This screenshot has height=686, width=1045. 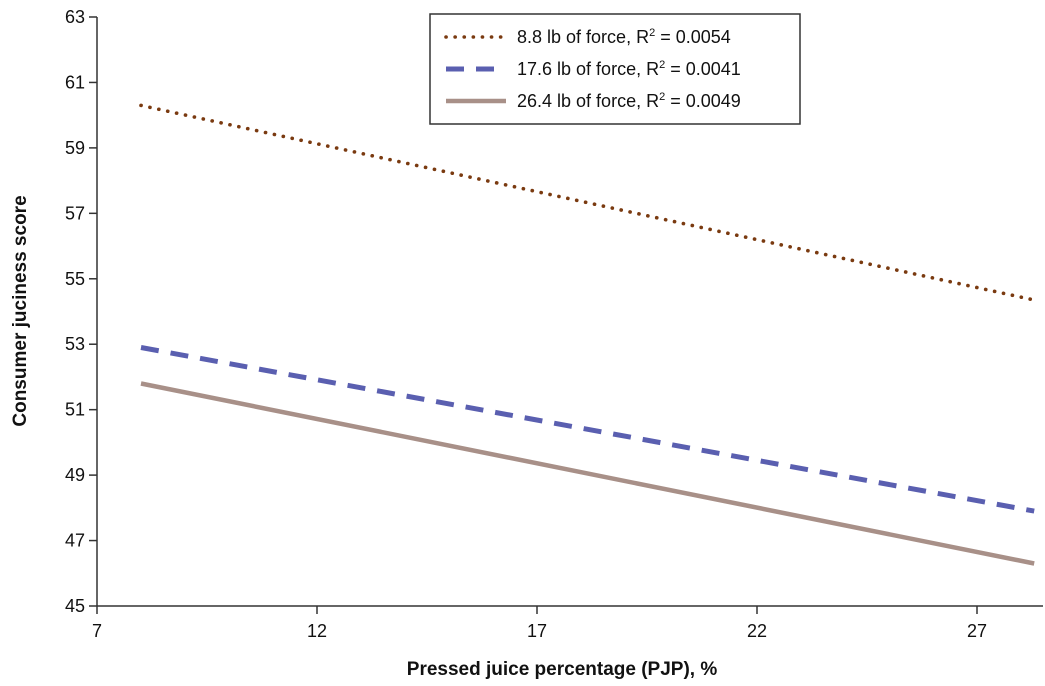 I want to click on legend-r2-value: = 0.0049, so click(x=703, y=101).